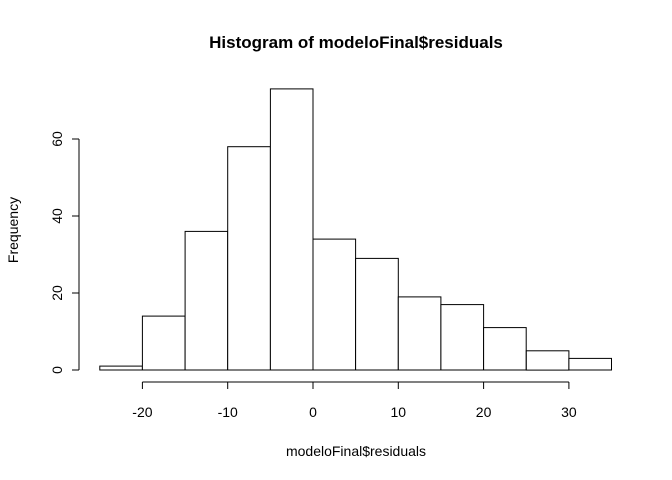  What do you see at coordinates (484, 412) in the screenshot?
I see `x-tick-label: 20` at bounding box center [484, 412].